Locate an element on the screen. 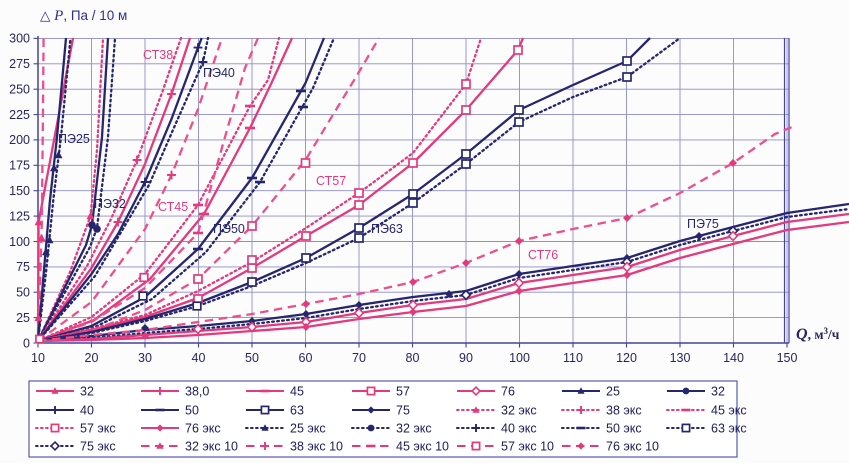  svg-text: 40 экс is located at coordinates (519, 429).